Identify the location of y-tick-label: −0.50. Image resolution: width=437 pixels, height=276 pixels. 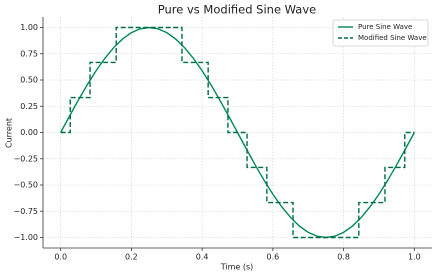
(25, 185).